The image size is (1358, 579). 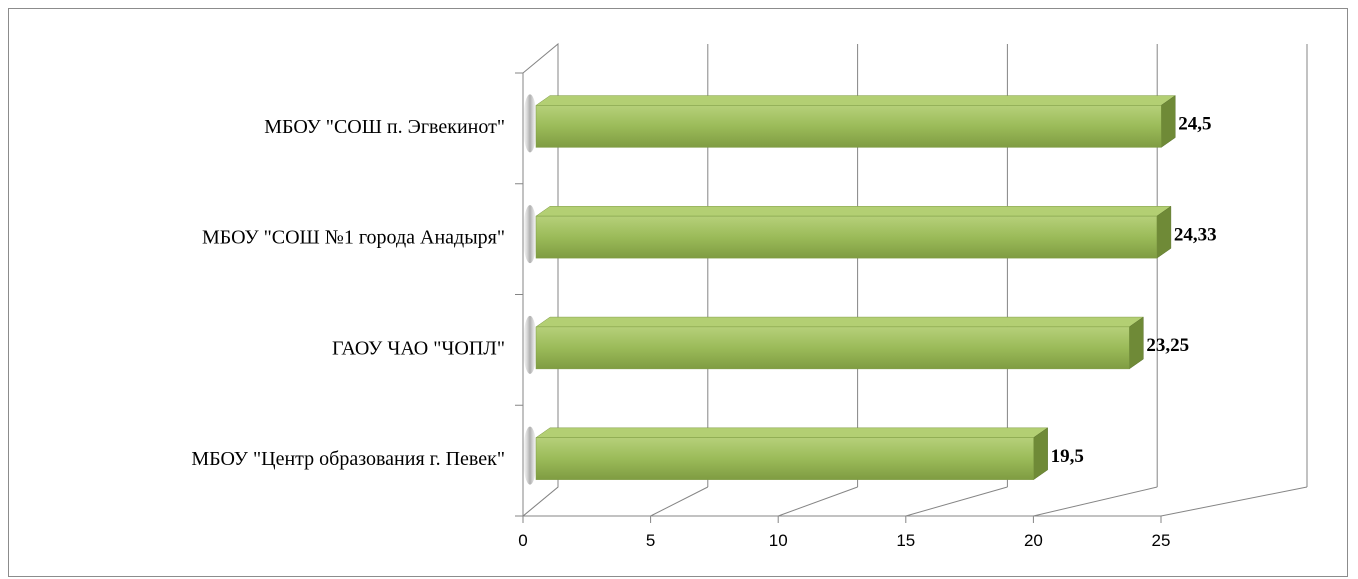 What do you see at coordinates (1067, 456) in the screenshot?
I see `data-label: 19,5` at bounding box center [1067, 456].